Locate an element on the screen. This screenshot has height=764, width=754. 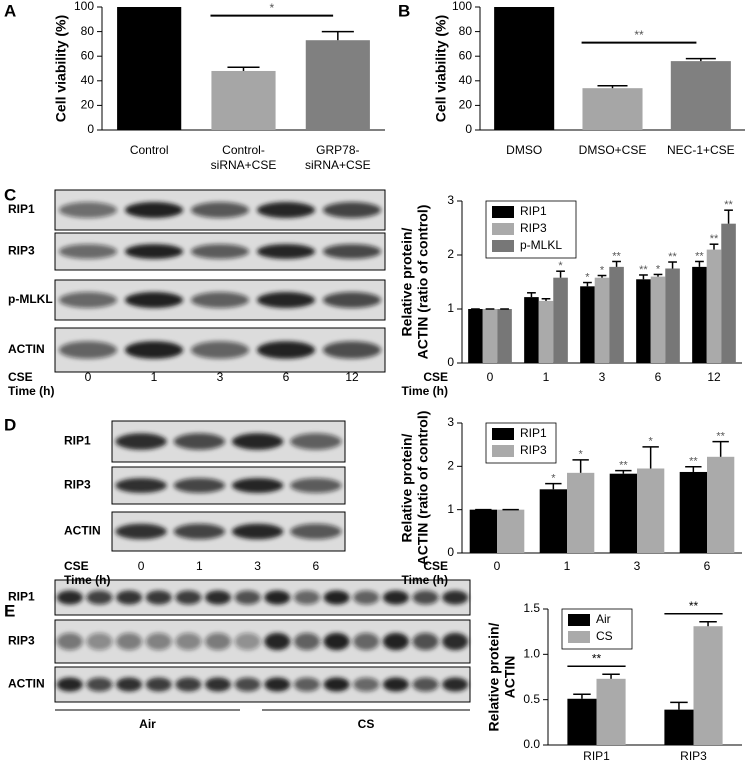
panel-letter: D is located at coordinates (10, 424).